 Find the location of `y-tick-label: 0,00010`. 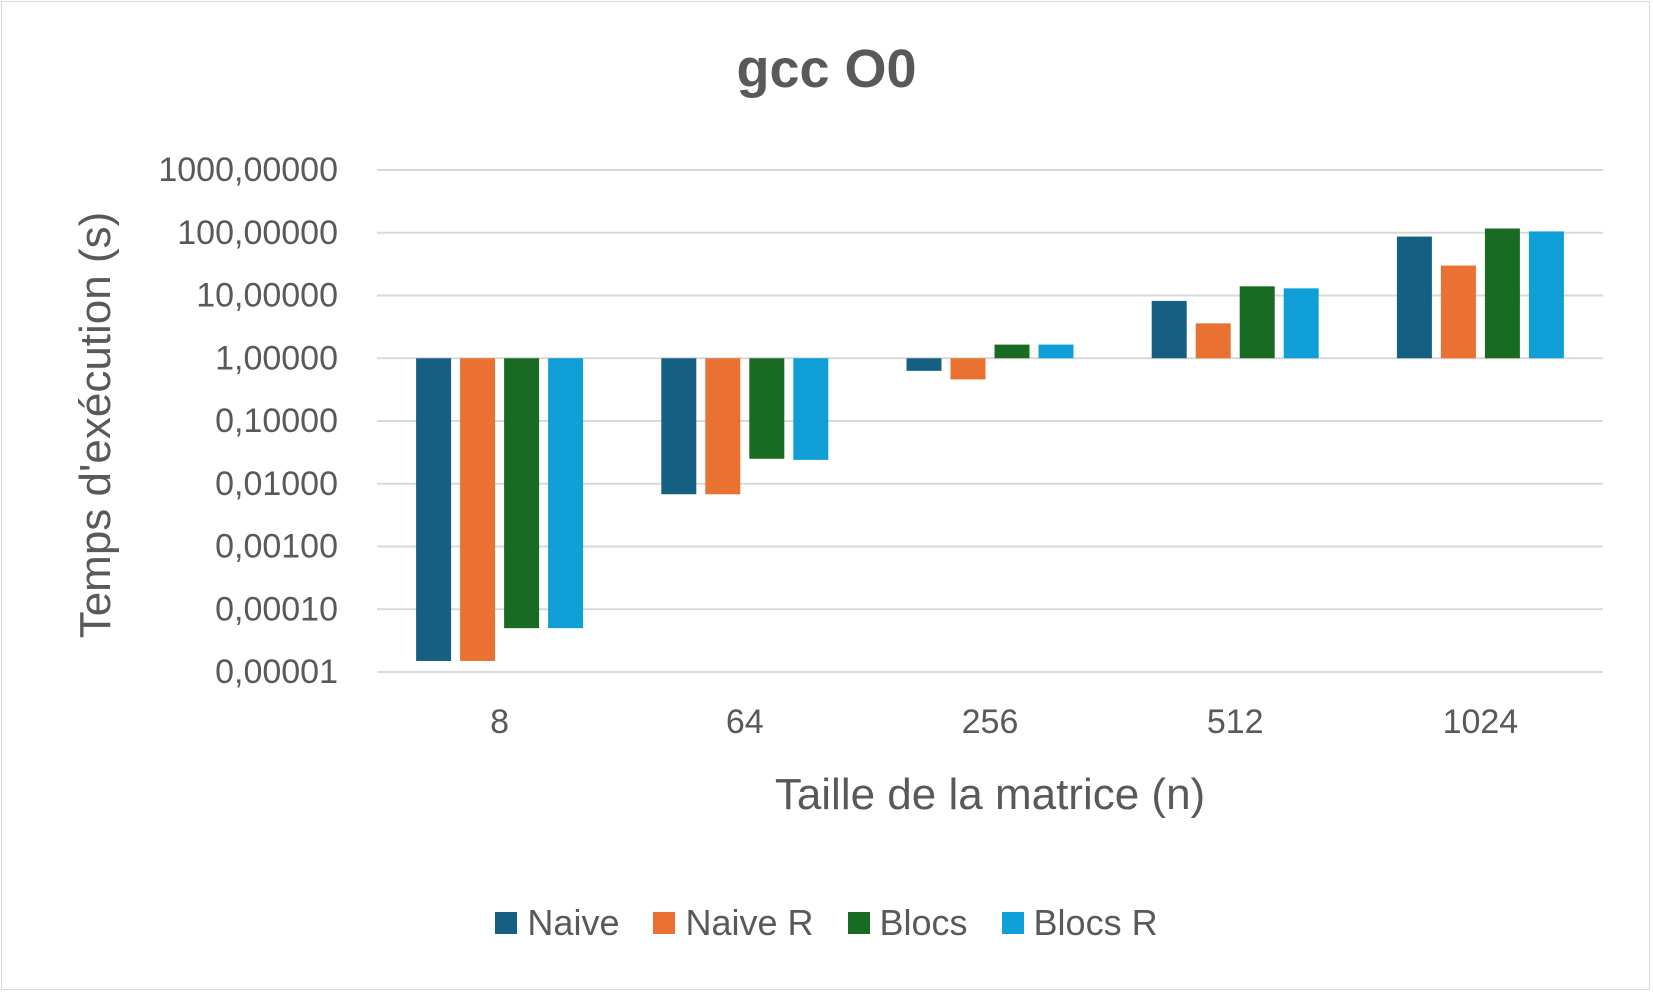

y-tick-label: 0,00010 is located at coordinates (276, 609).